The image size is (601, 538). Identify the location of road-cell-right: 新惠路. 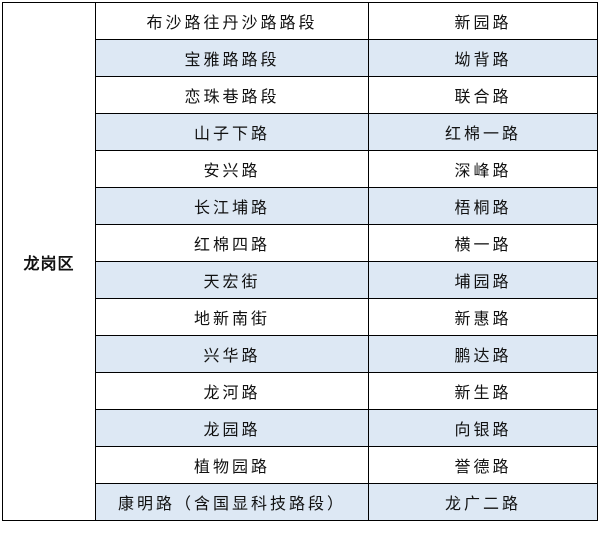
(483, 317).